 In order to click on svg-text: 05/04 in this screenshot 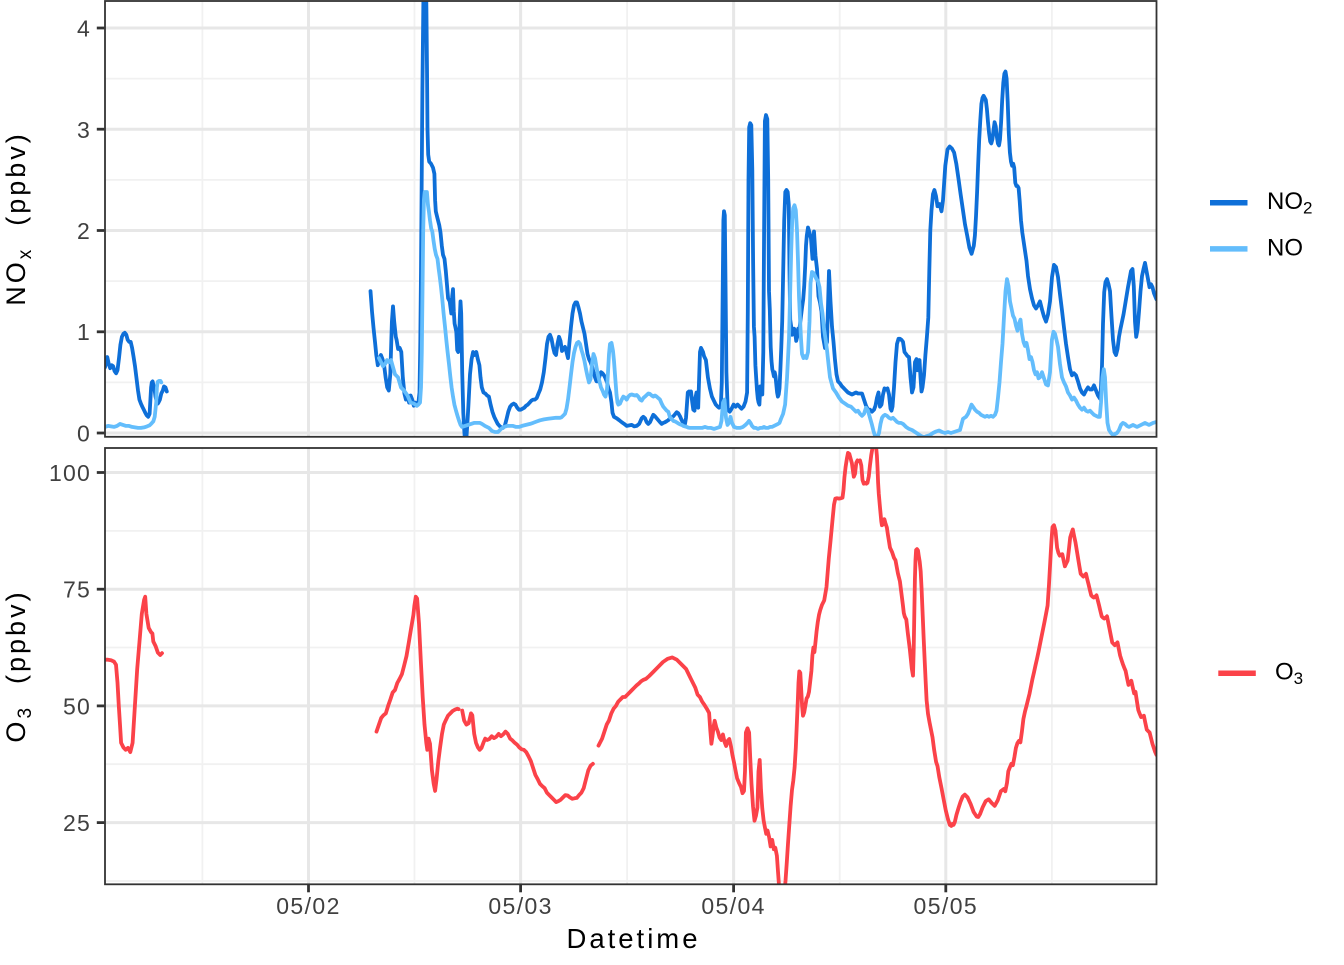, I will do `click(733, 906)`.